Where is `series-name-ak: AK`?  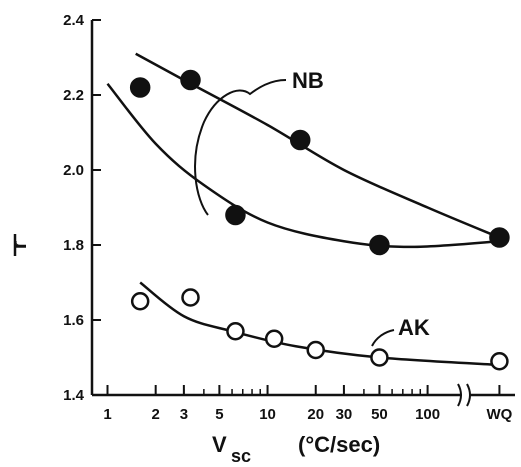
series-name-ak: AK is located at coordinates (414, 327).